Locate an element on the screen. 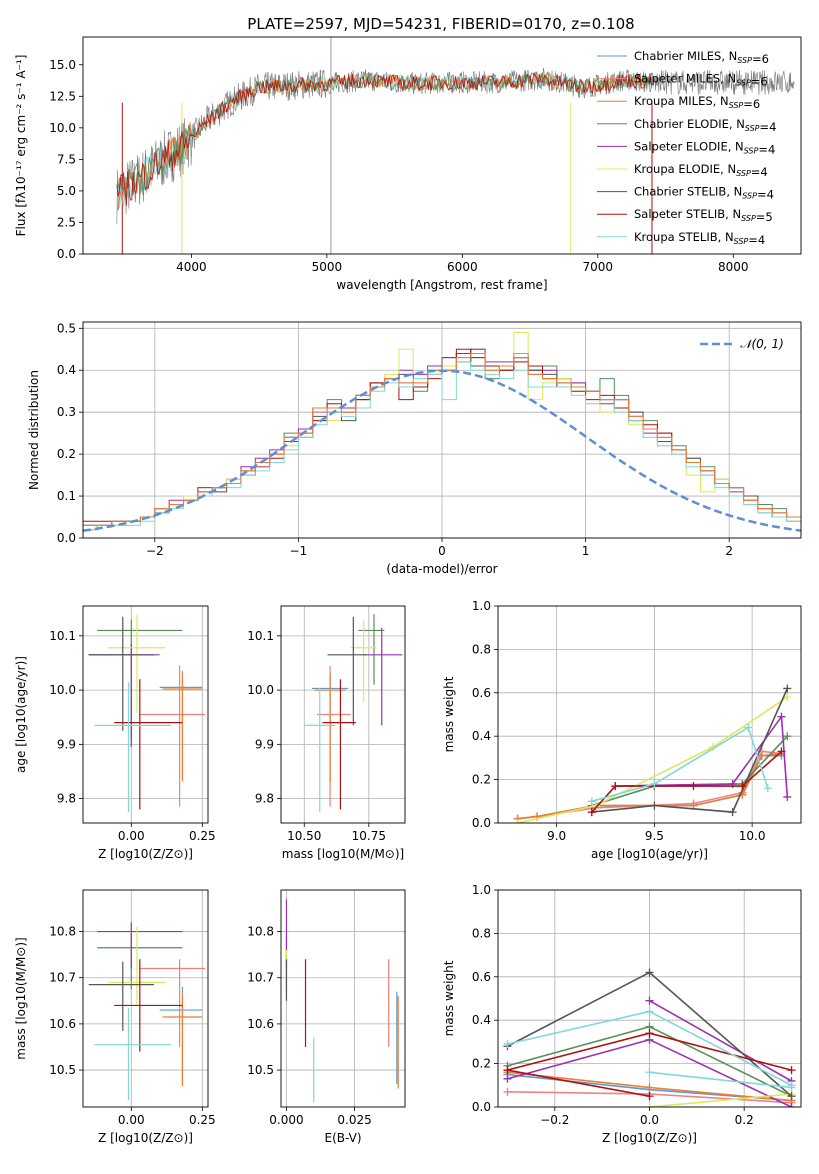 The height and width of the screenshot is (1174, 819). legend-label: Salpeter STELIB, NSSP=5 is located at coordinates (703, 215).